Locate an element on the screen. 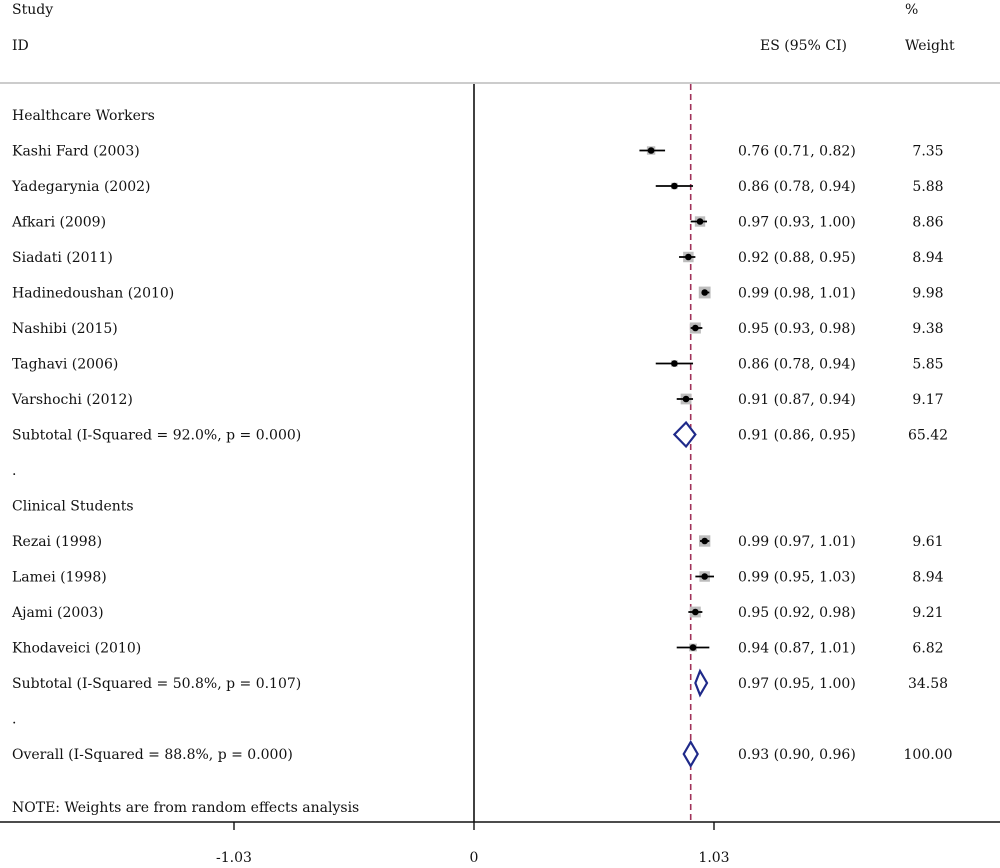 The width and height of the screenshot is (1000, 868). weight-value: 8.86 is located at coordinates (927, 223).